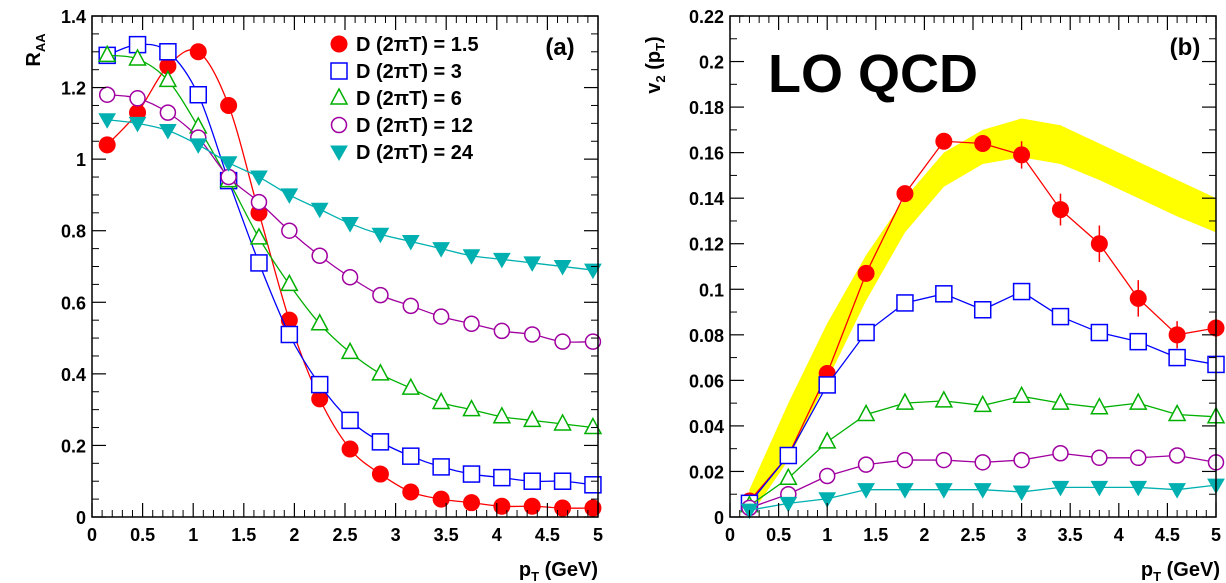 The image size is (1226, 583). What do you see at coordinates (415, 153) in the screenshot?
I see `legend-label: D (2πT) = 24` at bounding box center [415, 153].